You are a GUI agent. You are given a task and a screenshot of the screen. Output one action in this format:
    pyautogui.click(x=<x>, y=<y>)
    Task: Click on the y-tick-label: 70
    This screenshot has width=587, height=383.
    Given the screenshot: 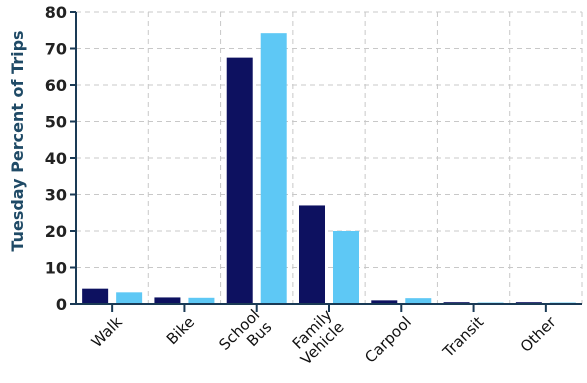 What is the action you would take?
    pyautogui.click(x=56, y=49)
    